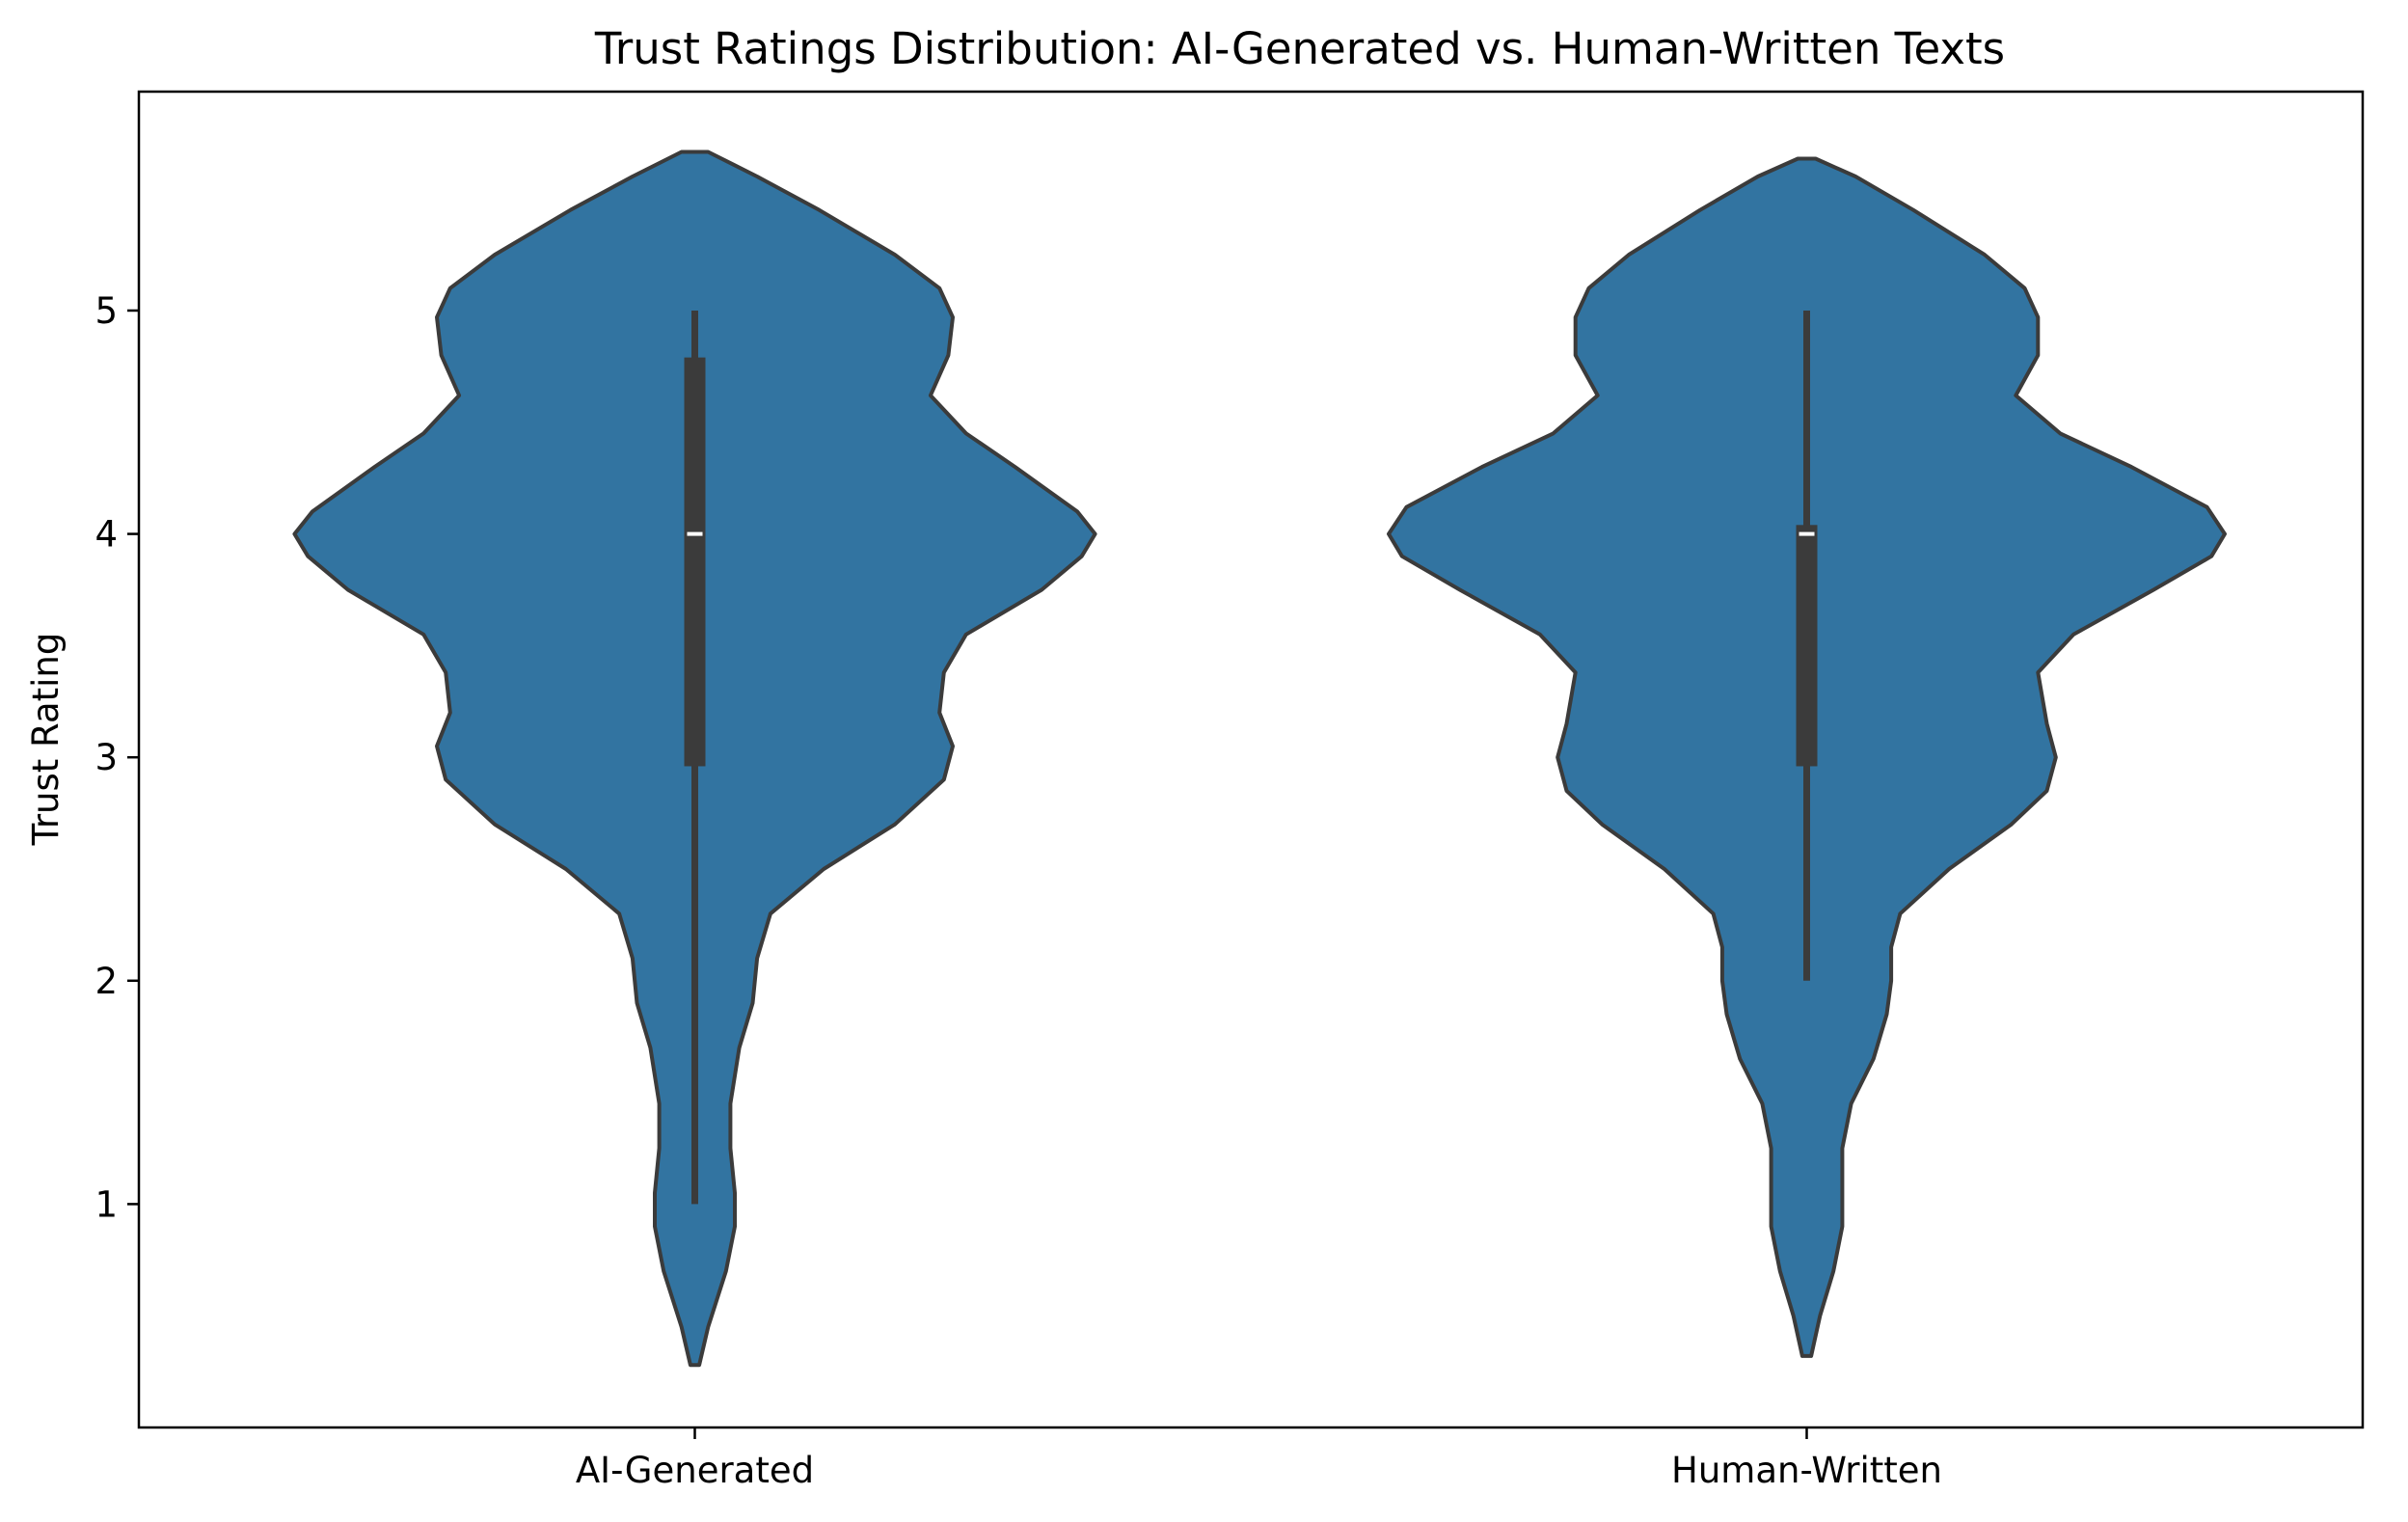 The image size is (2408, 1522). Describe the element at coordinates (46, 740) in the screenshot. I see `y-axis-label: Trust Rating` at that location.